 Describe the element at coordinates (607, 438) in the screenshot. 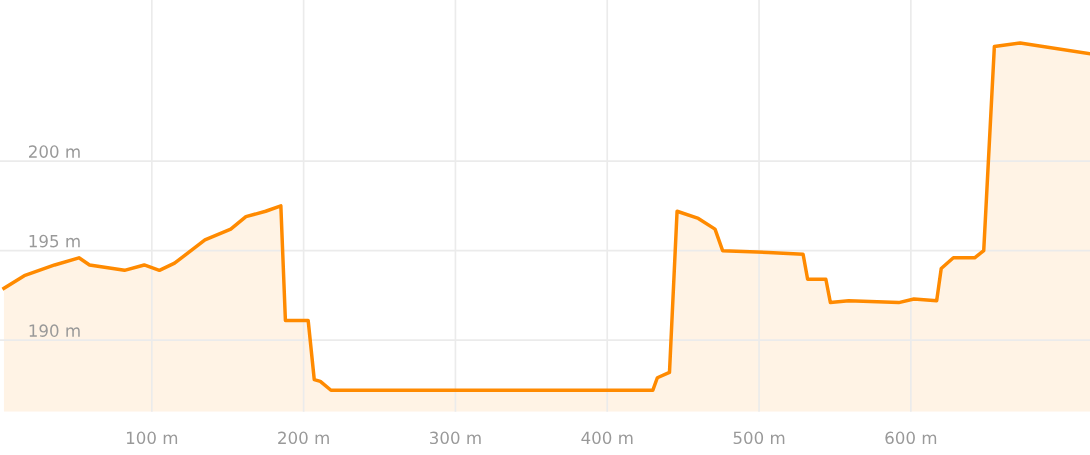

I see `x-tick-label: 400 m` at that location.